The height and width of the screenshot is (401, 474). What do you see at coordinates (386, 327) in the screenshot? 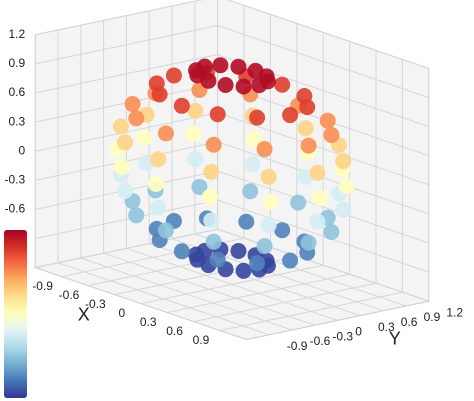
I see `y-tick-label: 0.3` at bounding box center [386, 327].